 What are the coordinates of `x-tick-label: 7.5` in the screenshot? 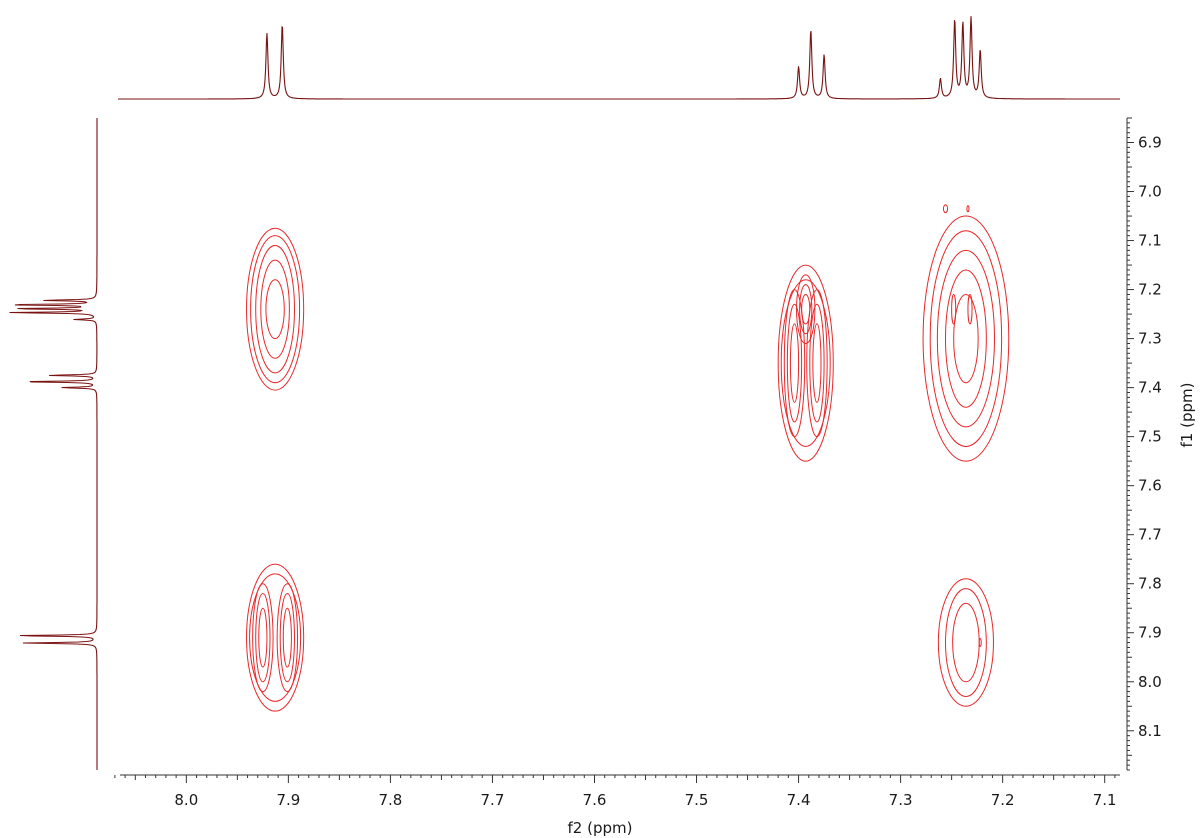 It's located at (697, 800).